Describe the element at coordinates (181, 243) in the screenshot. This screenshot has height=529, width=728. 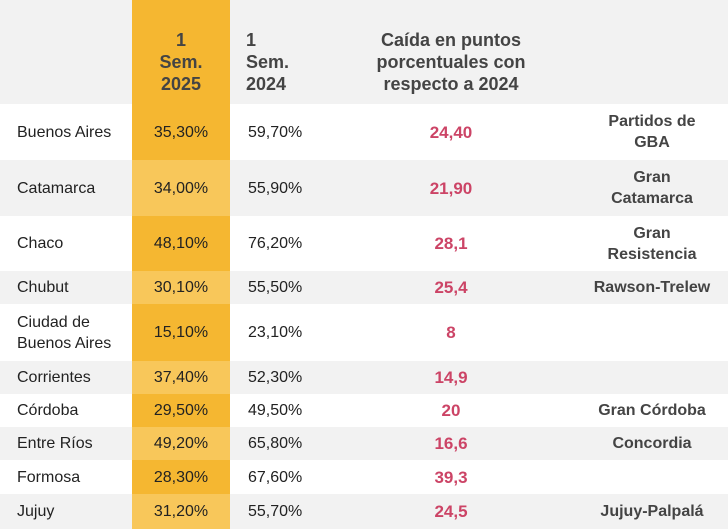
I see `cell-sem-2025: 48,10%` at that location.